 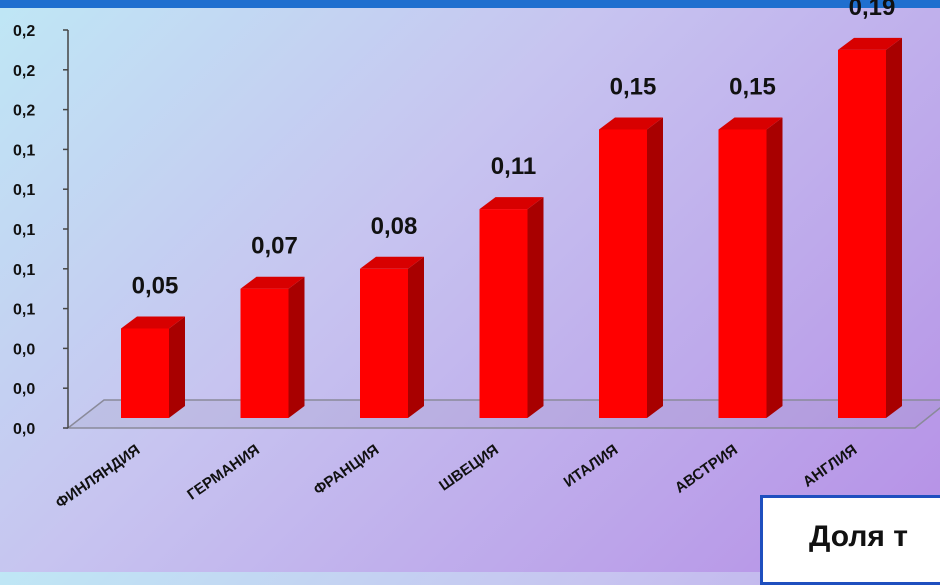 What do you see at coordinates (469, 467) in the screenshot?
I see `category-label: ШВЕЦИЯ` at bounding box center [469, 467].